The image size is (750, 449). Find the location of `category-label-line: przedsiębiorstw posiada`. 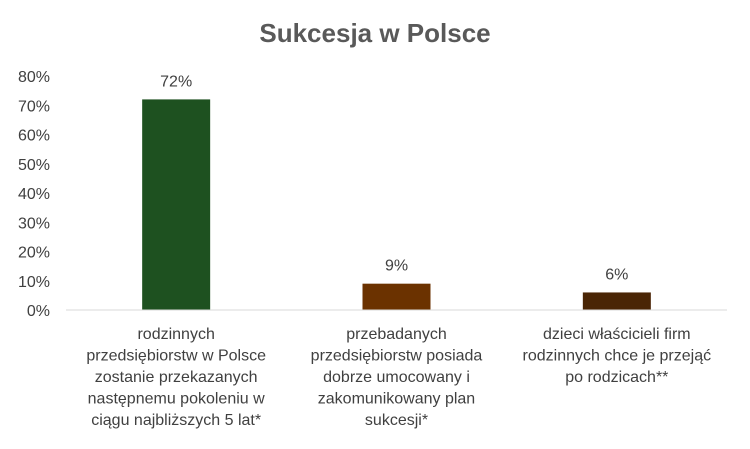

category-label-line: przedsiębiorstw posiada is located at coordinates (397, 356).